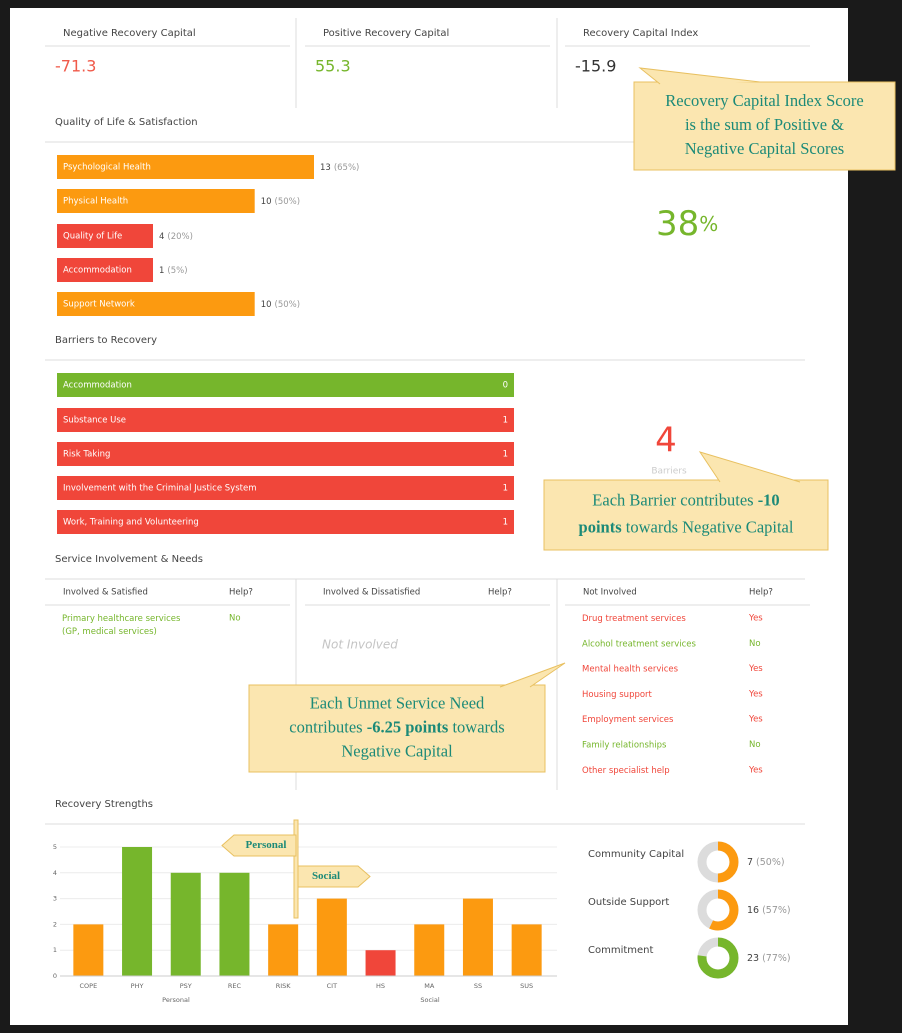 The width and height of the screenshot is (902, 1033). Describe the element at coordinates (397, 750) in the screenshot. I see `callout-text: Negative Capital` at that location.